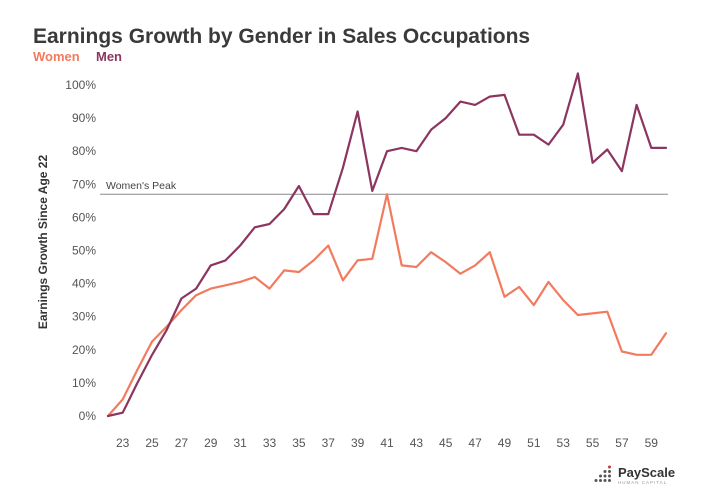  Describe the element at coordinates (505, 443) in the screenshot. I see `x-tick-label: 49` at that location.